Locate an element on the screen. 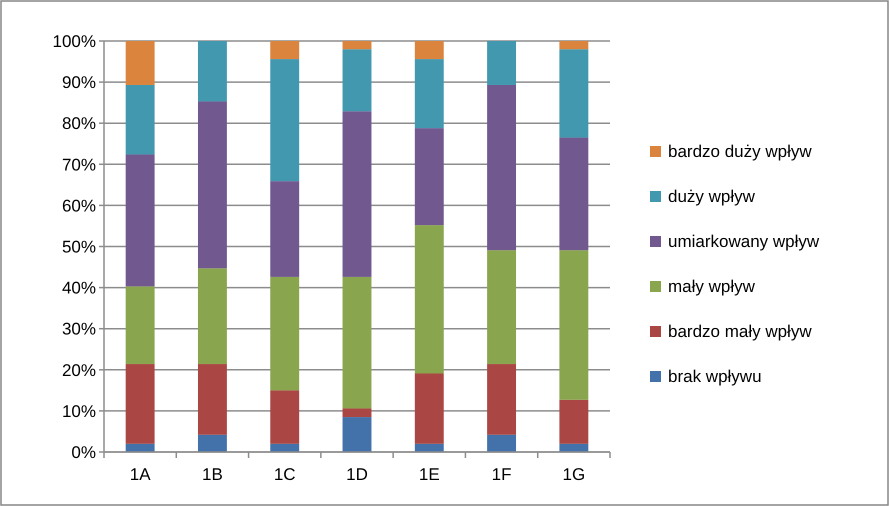 Image resolution: width=889 pixels, height=506 pixels. legend-label: bardzo mały wpływ is located at coordinates (740, 331).